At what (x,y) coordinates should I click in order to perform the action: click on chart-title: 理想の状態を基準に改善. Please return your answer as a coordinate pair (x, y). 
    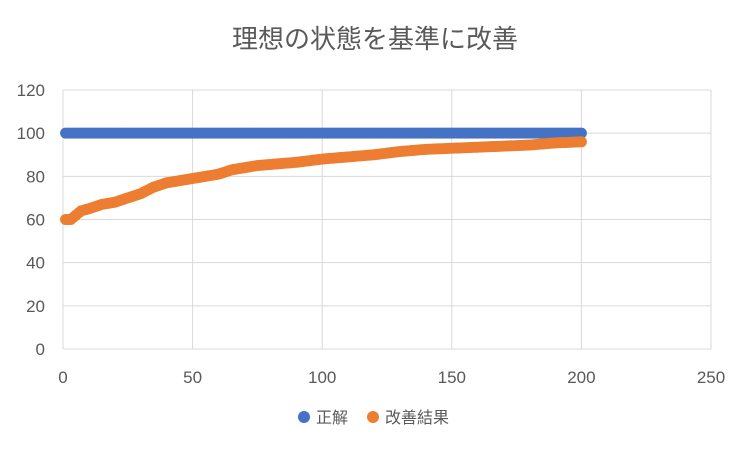
    Looking at the image, I should click on (375, 40).